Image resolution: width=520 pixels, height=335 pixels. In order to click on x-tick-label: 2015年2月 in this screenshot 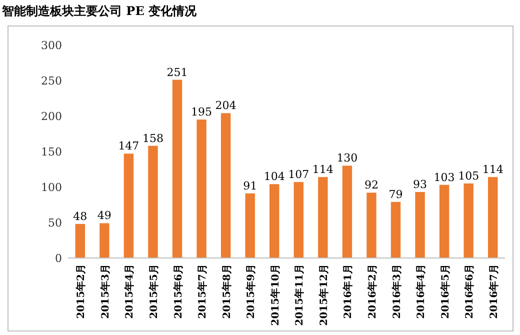, I will do `click(81, 291)`.